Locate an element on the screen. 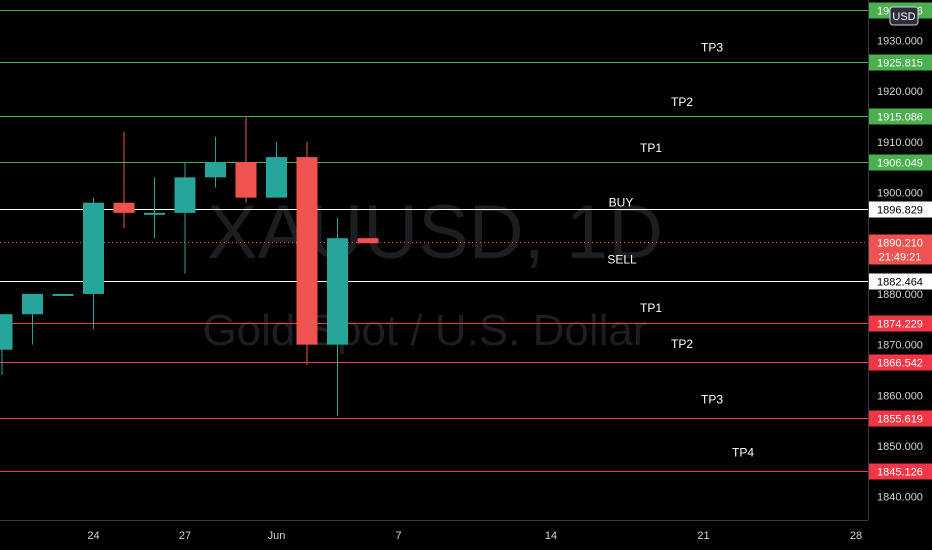 This screenshot has width=932, height=550. price-tag-label: 1855.619 is located at coordinates (900, 420).